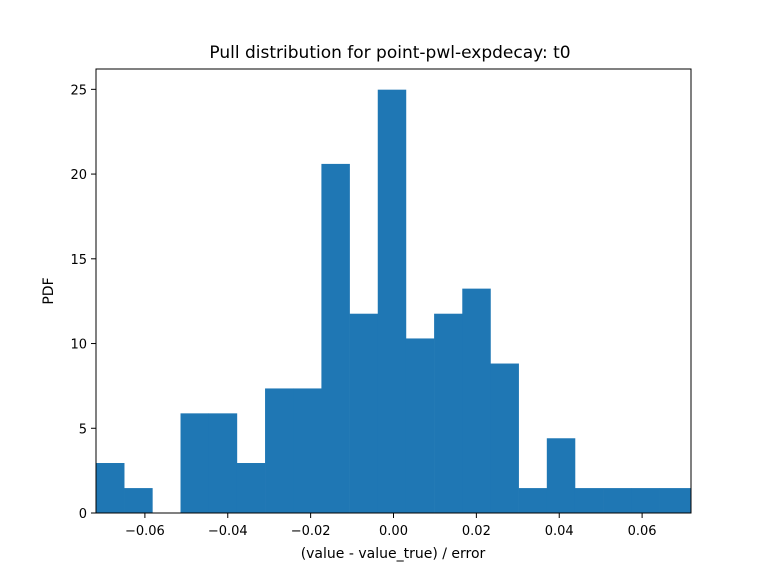 This screenshot has width=768, height=576. I want to click on x-tick-label: 0.00, so click(393, 531).